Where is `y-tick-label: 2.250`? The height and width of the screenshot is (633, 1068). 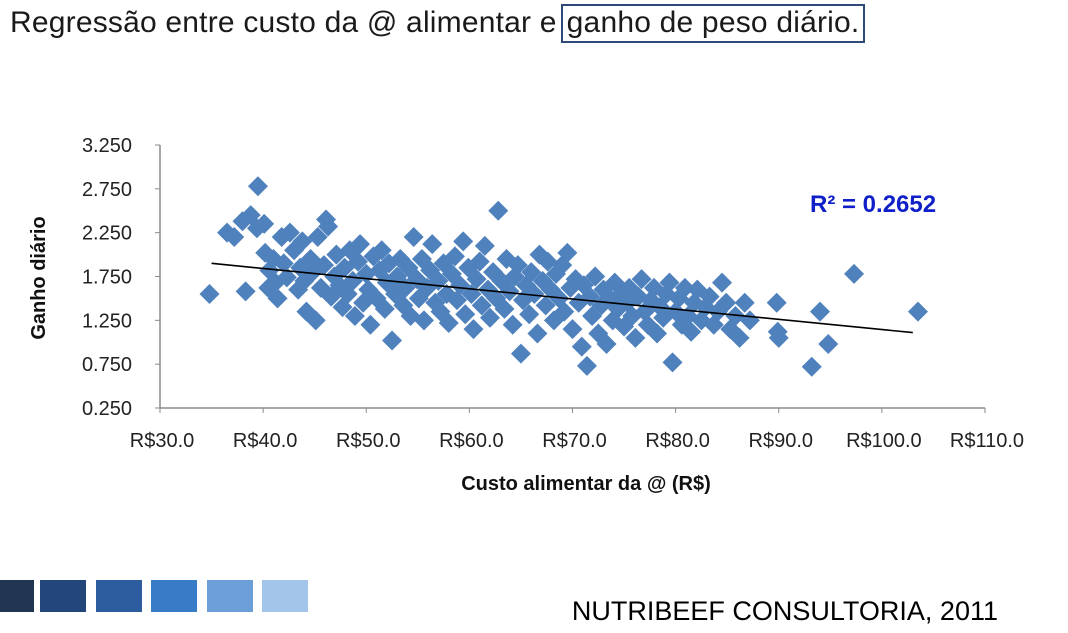 y-tick-label: 2.250 is located at coordinates (107, 234).